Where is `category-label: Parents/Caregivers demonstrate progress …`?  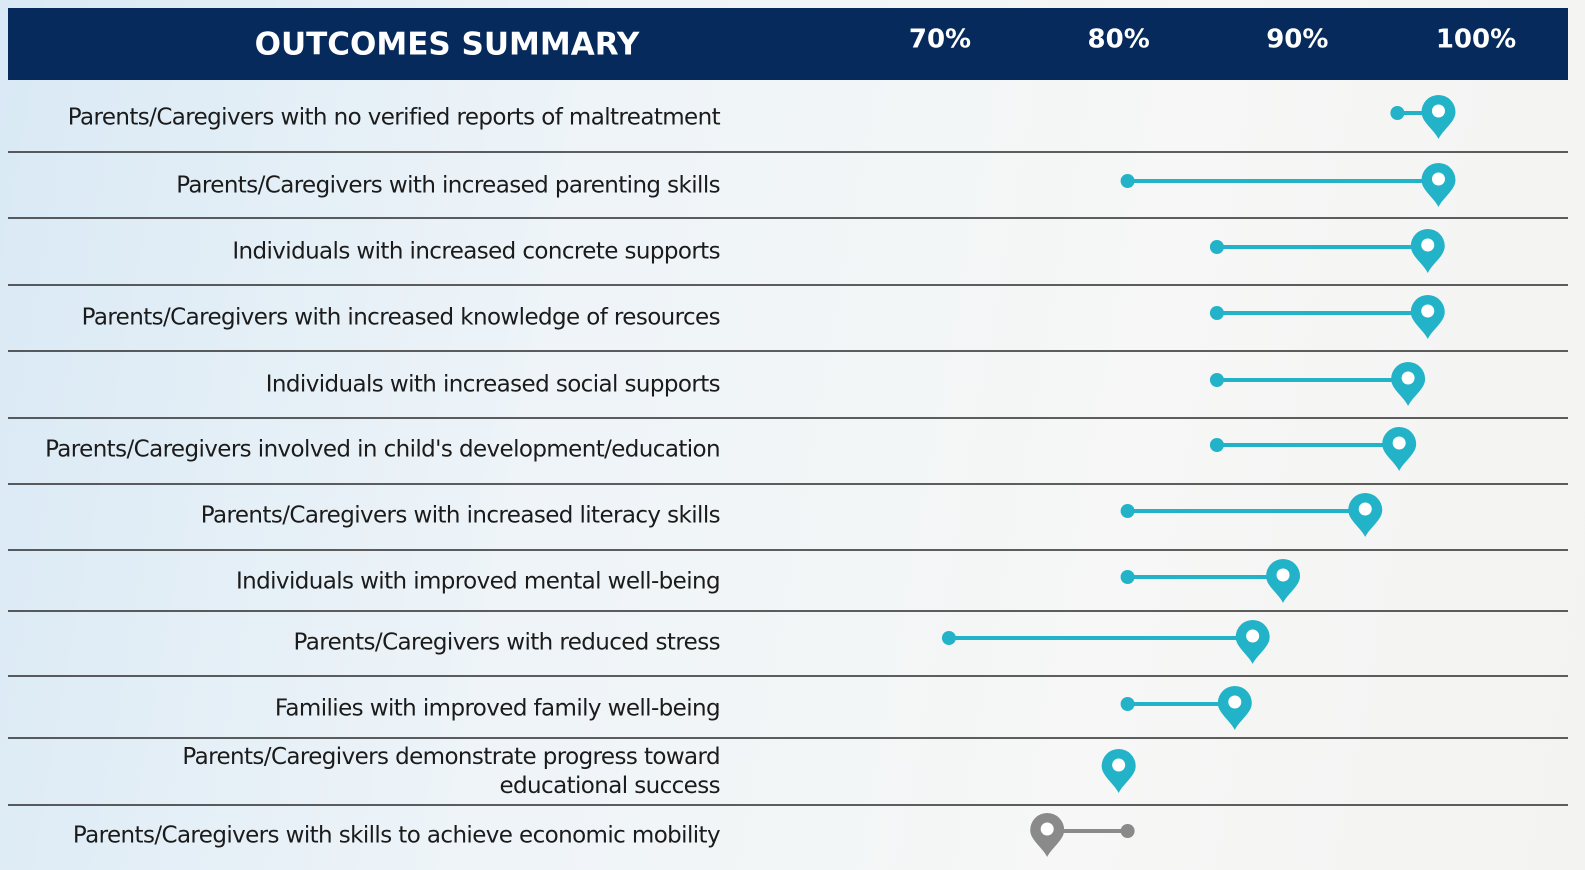 category-label: Parents/Caregivers demonstrate progress … is located at coordinates (451, 771).